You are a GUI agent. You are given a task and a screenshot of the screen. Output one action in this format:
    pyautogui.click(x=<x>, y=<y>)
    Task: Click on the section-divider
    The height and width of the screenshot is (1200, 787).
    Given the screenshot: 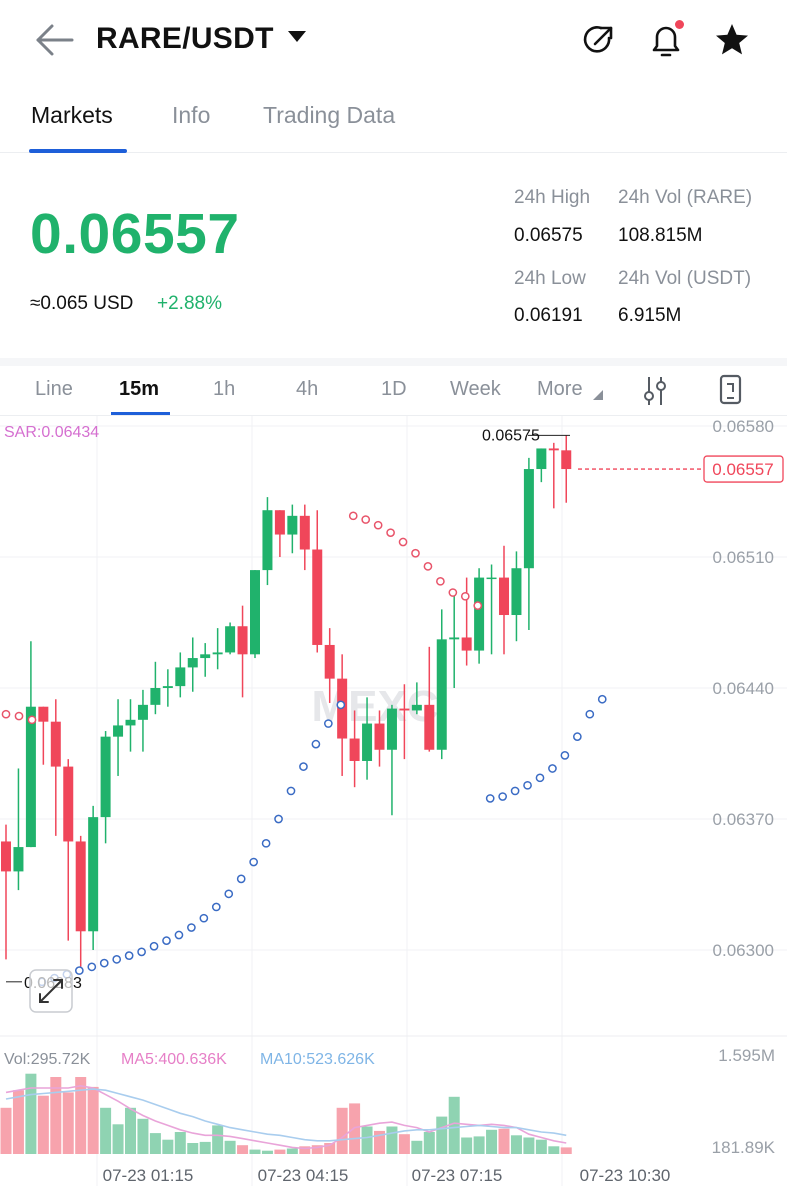 What is the action you would take?
    pyautogui.click(x=393, y=362)
    